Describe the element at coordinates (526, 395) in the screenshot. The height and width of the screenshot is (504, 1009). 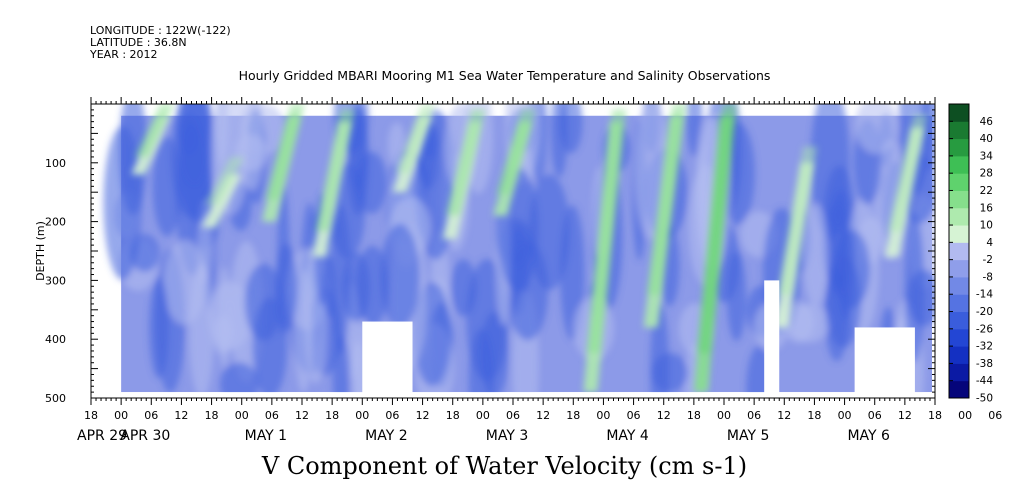
I see `below-seafloor` at that location.